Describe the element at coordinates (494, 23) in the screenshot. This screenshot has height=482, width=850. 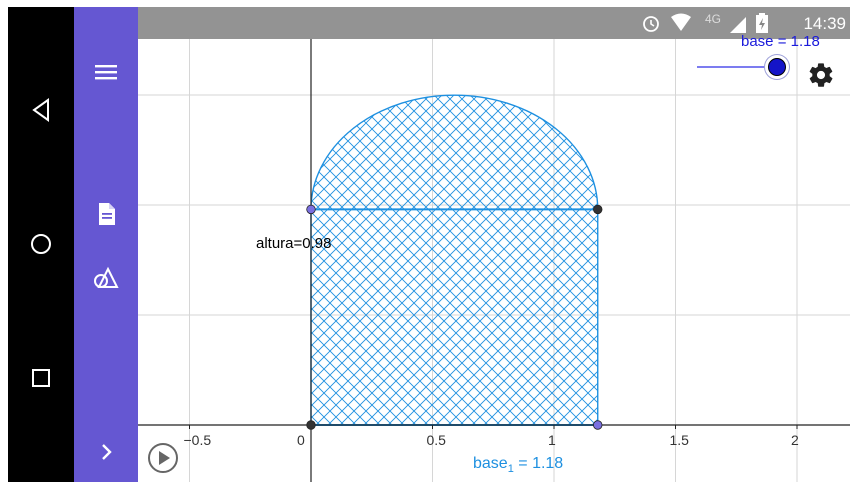
I see `status-bar: 4G 14:39` at that location.